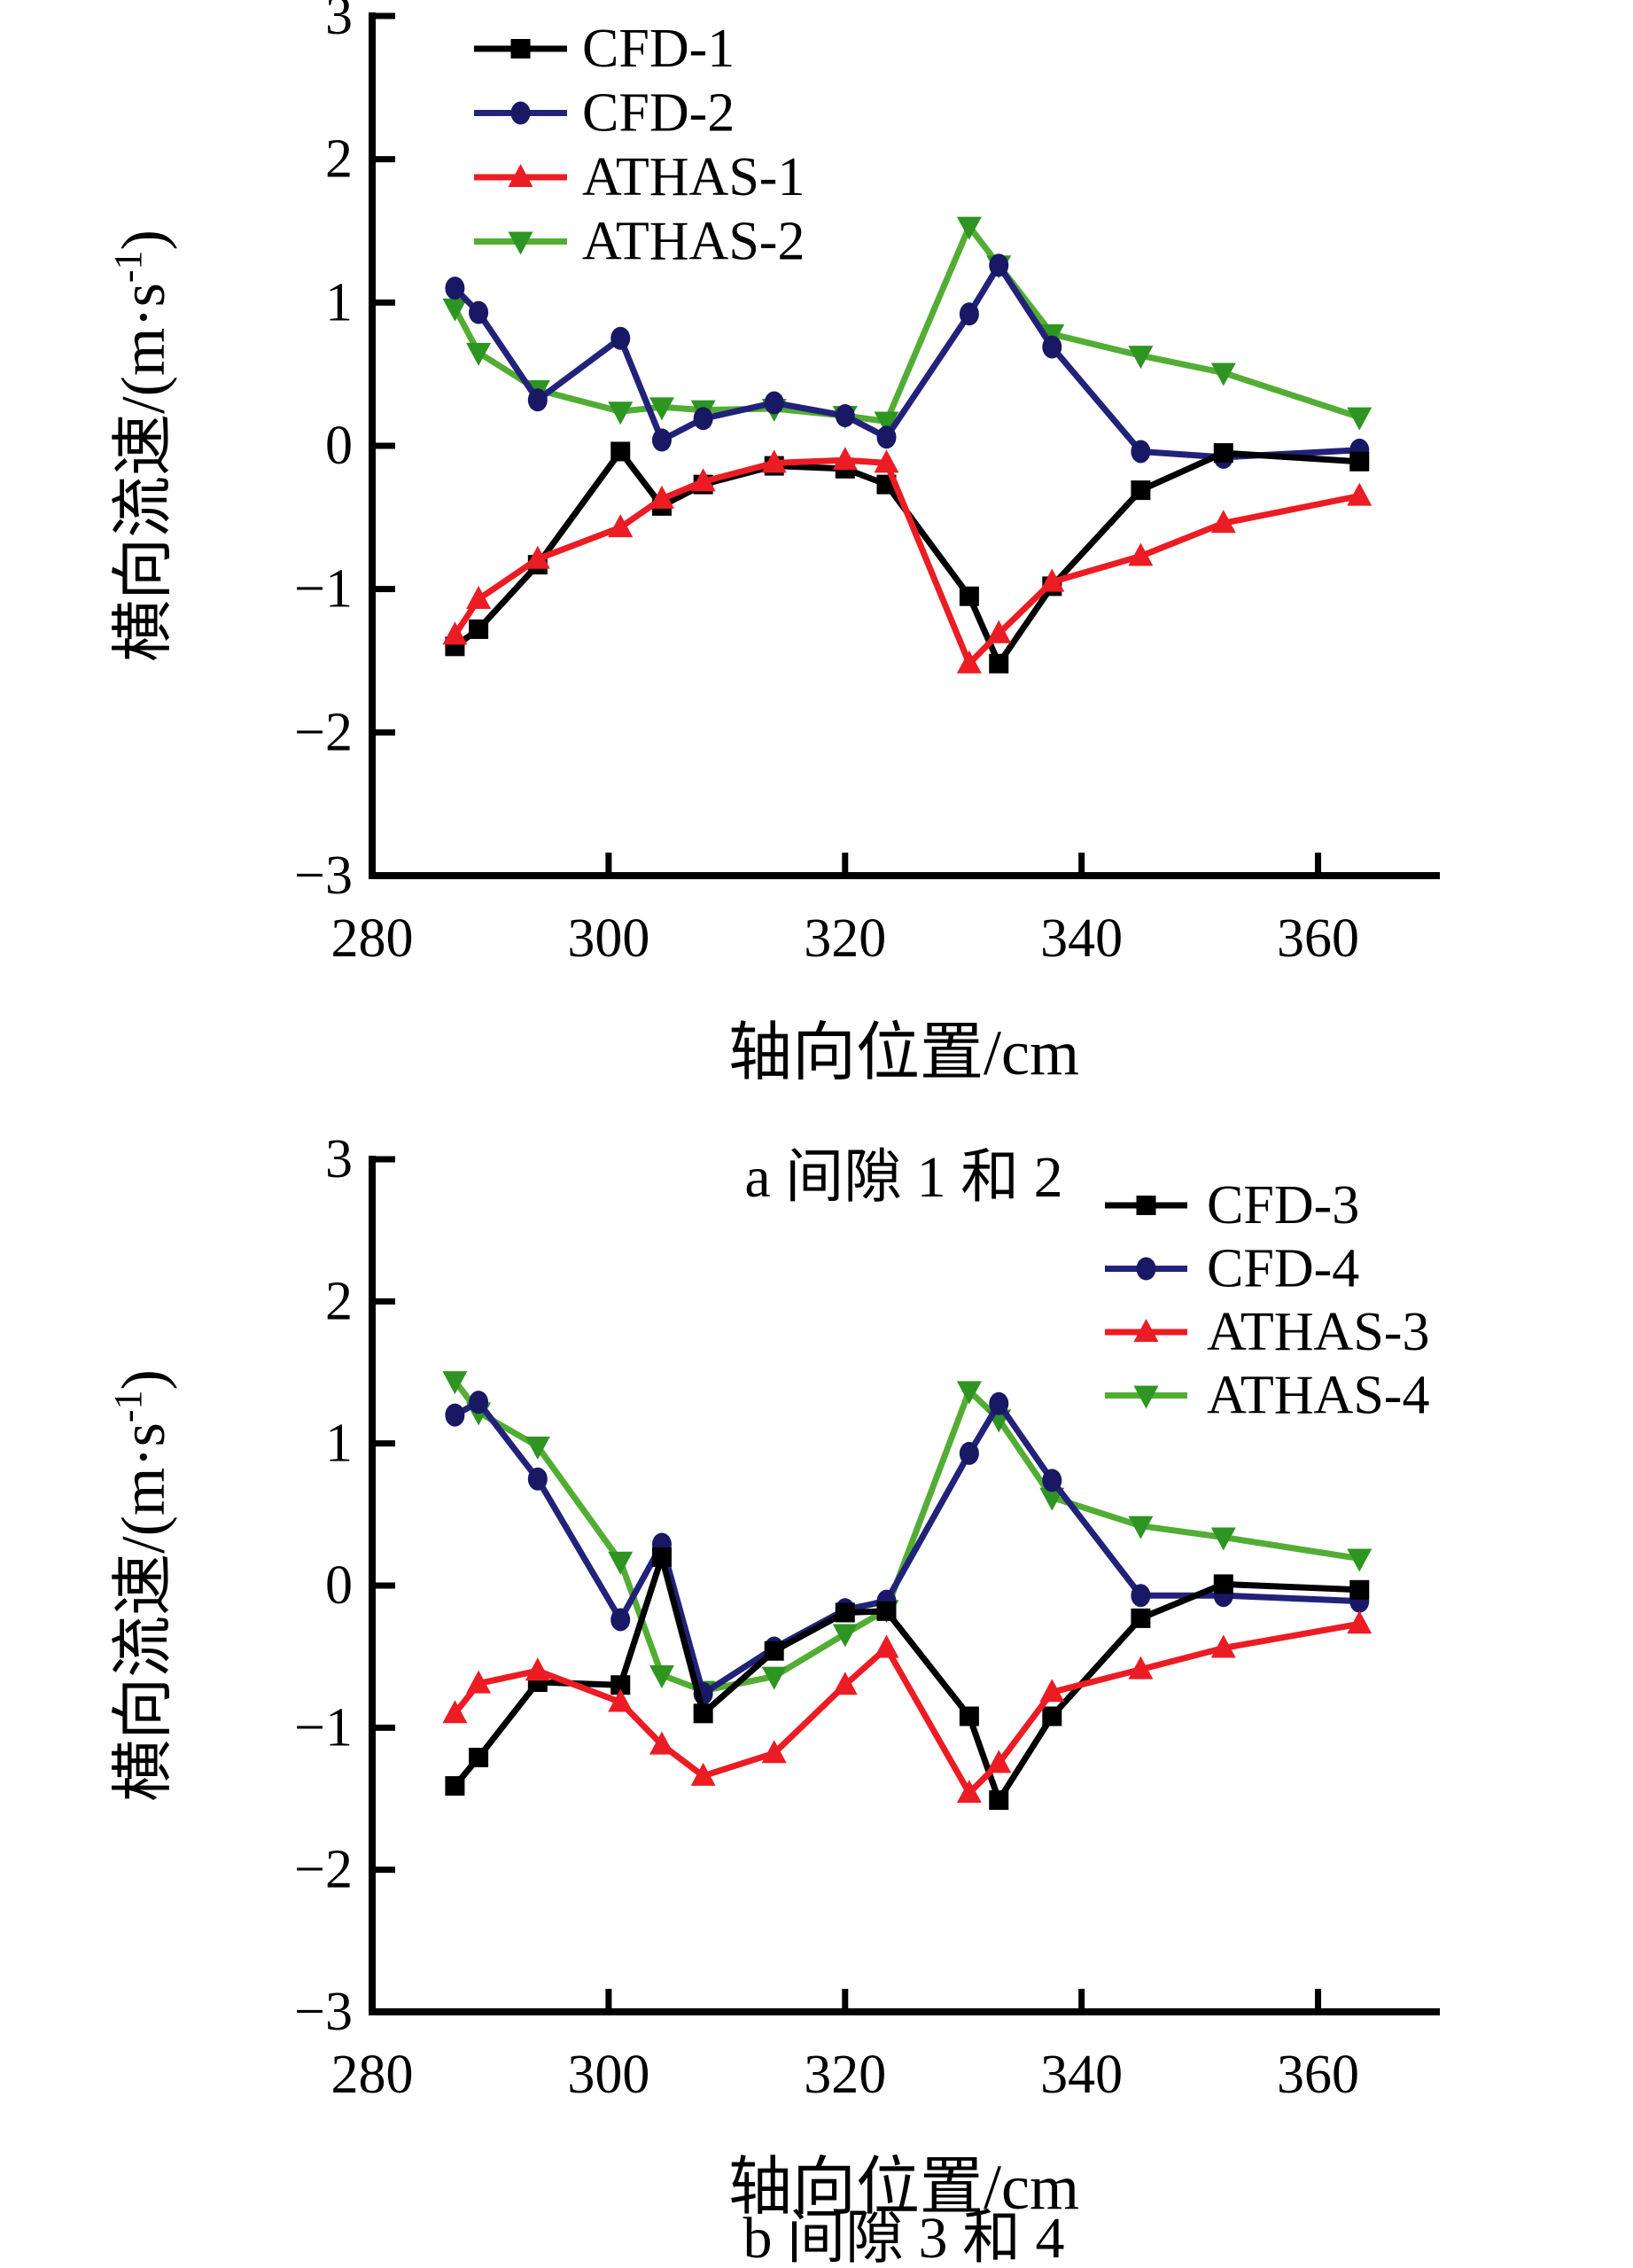 Image resolution: width=1633 pixels, height=2268 pixels. I want to click on legend-entry: CFD-2, so click(604, 113).